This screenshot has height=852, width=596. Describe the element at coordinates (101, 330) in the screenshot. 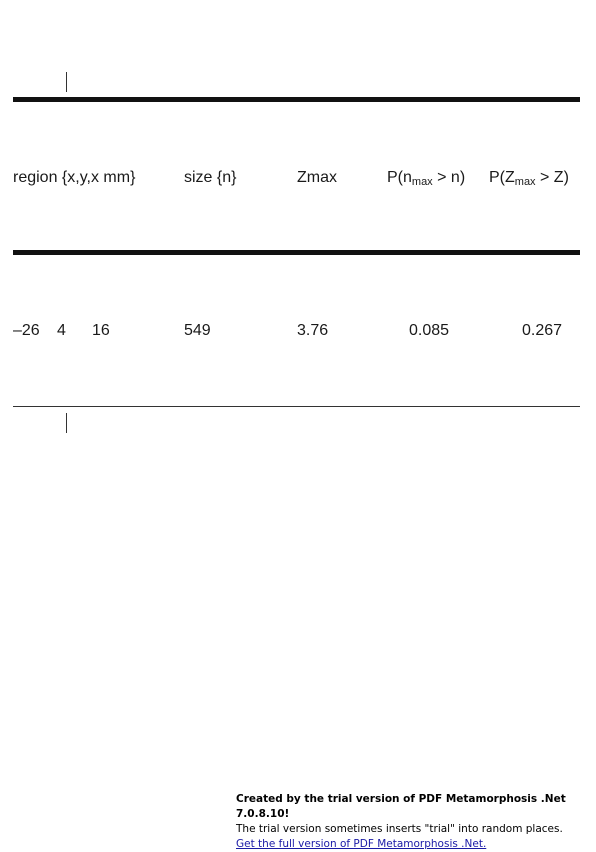

I see `cell-region-z: 16` at that location.